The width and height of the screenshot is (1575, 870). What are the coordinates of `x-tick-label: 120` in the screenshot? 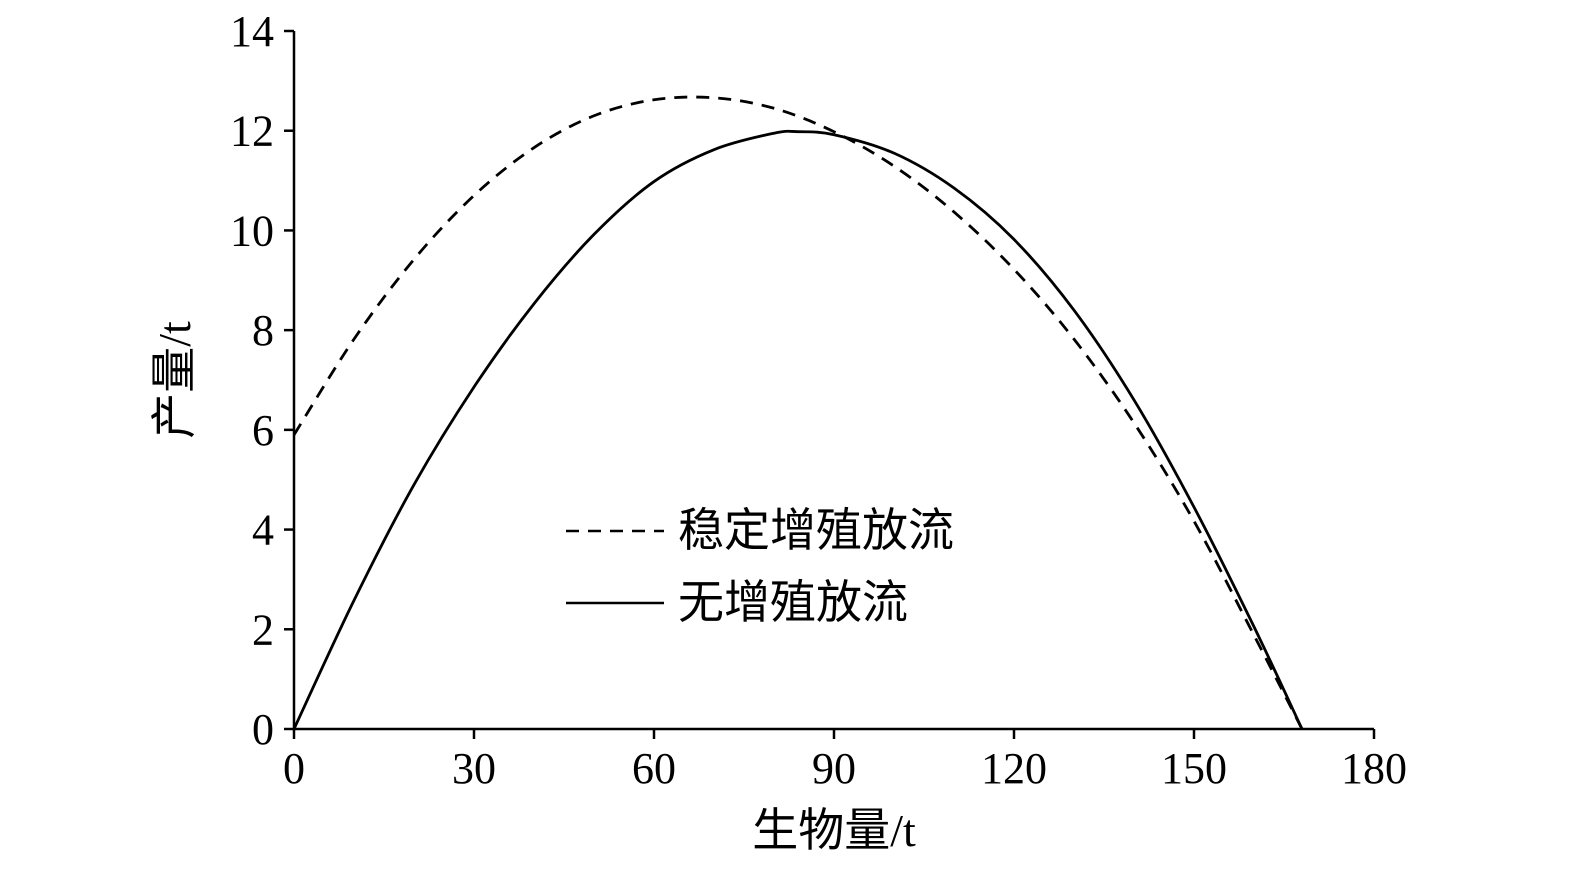 It's located at (1014, 768).